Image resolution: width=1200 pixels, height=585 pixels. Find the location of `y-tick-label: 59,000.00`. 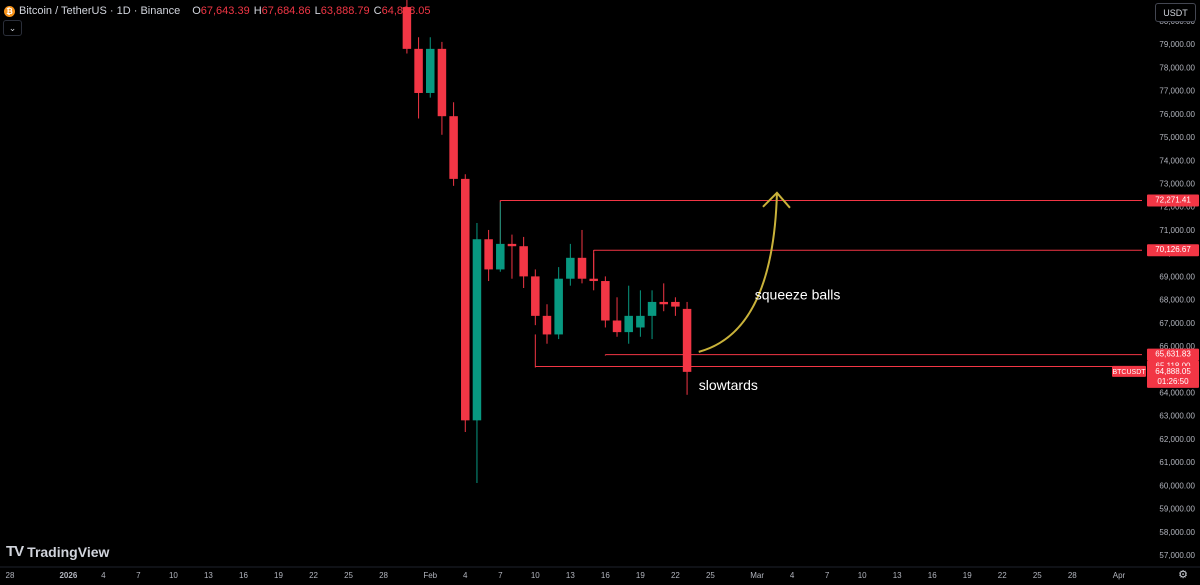

y-tick-label: 59,000.00 is located at coordinates (1177, 509).